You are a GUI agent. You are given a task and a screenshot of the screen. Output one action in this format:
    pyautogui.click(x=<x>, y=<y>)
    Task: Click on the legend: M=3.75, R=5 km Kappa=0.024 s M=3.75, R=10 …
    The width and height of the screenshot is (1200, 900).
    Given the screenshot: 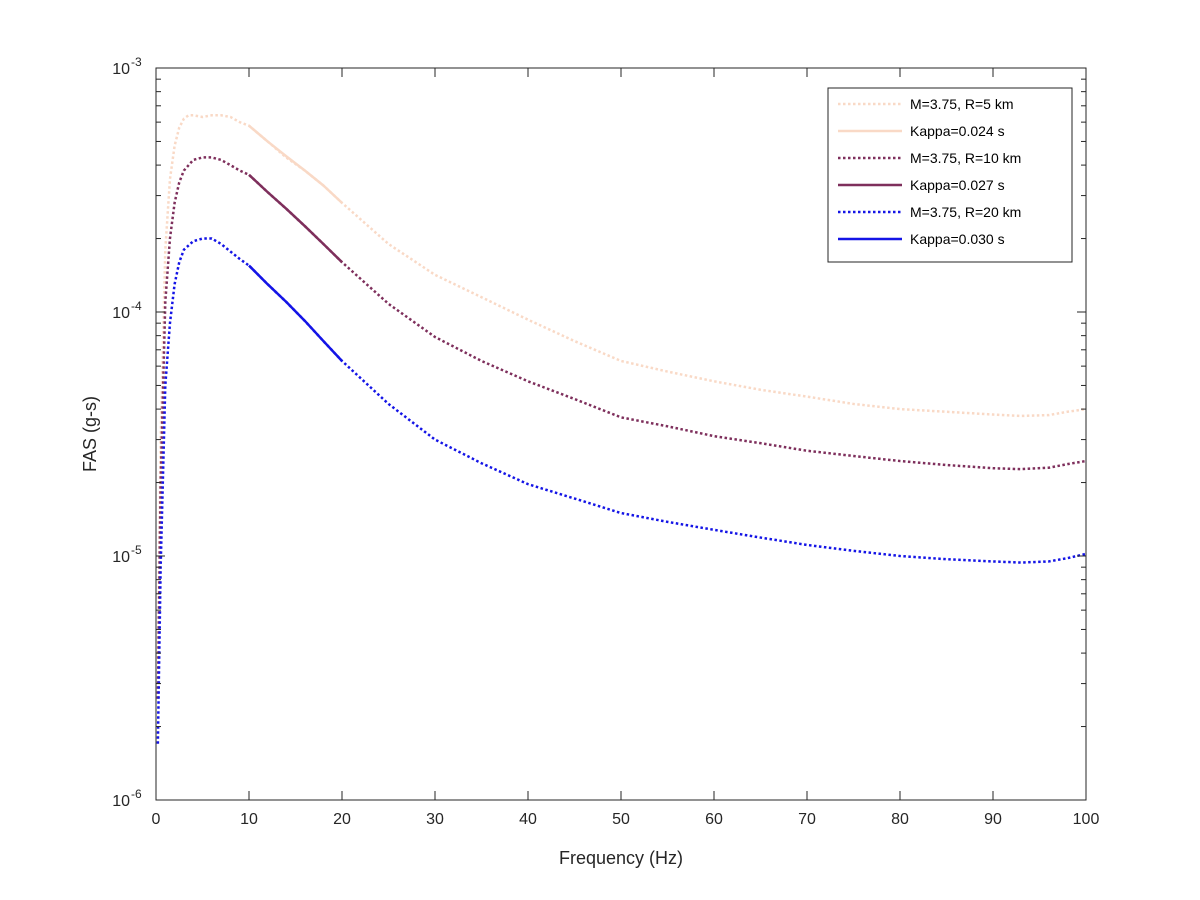 What is the action you would take?
    pyautogui.click(x=950, y=175)
    